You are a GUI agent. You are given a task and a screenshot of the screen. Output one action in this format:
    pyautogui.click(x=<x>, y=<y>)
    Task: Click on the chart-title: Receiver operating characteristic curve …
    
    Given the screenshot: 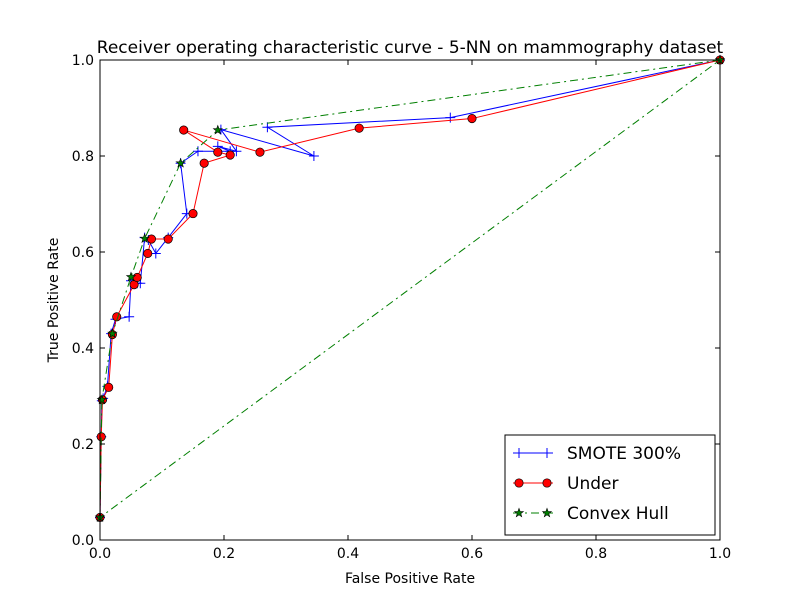 What is the action you would take?
    pyautogui.click(x=410, y=48)
    